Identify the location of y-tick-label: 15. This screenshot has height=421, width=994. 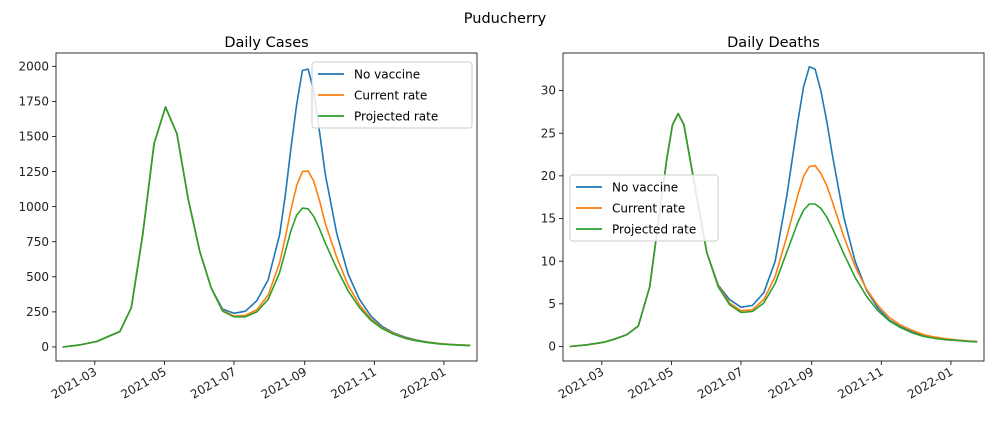
(548, 219).